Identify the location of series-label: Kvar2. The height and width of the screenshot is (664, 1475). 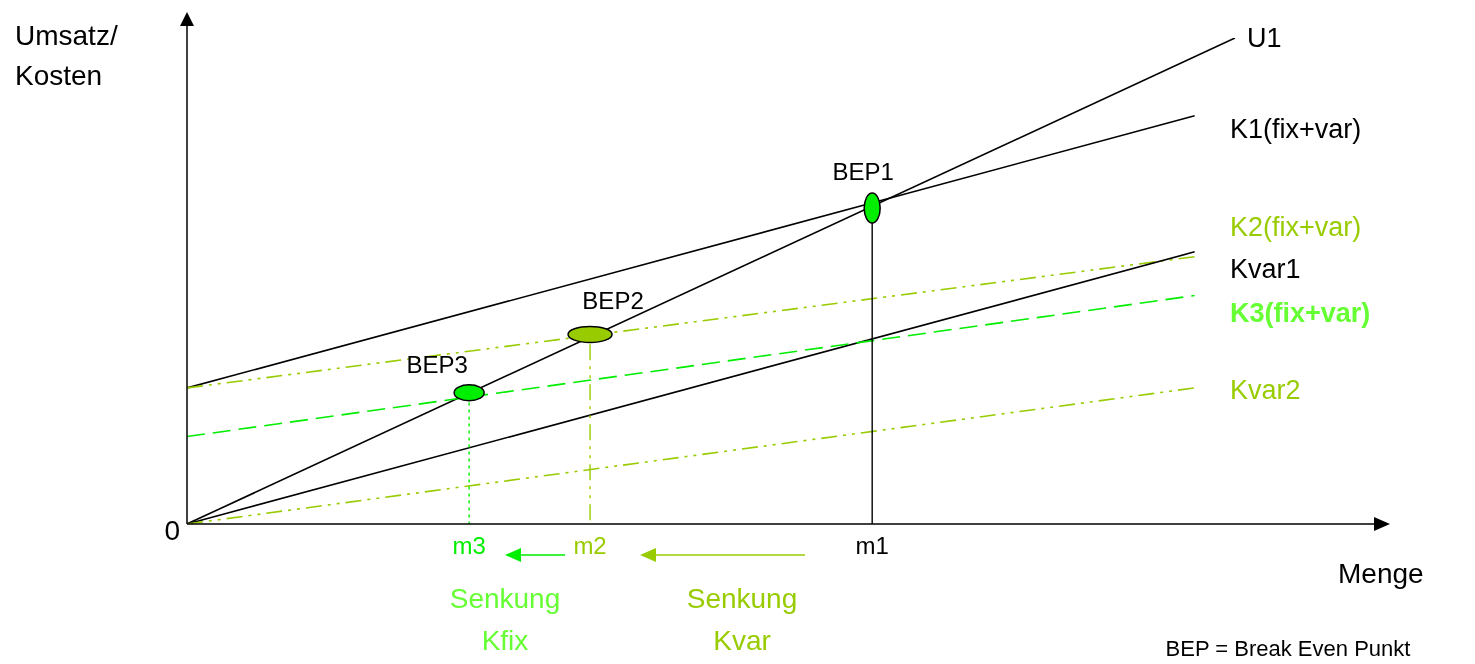
(1265, 390).